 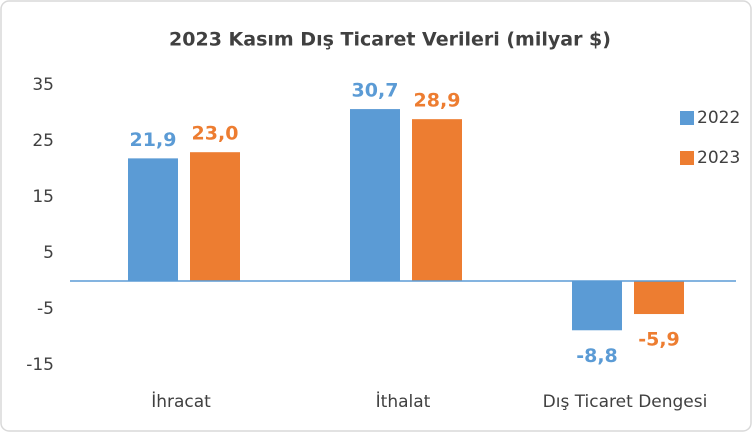 What do you see at coordinates (40, 365) in the screenshot?
I see `y-tick-label: -15` at bounding box center [40, 365].